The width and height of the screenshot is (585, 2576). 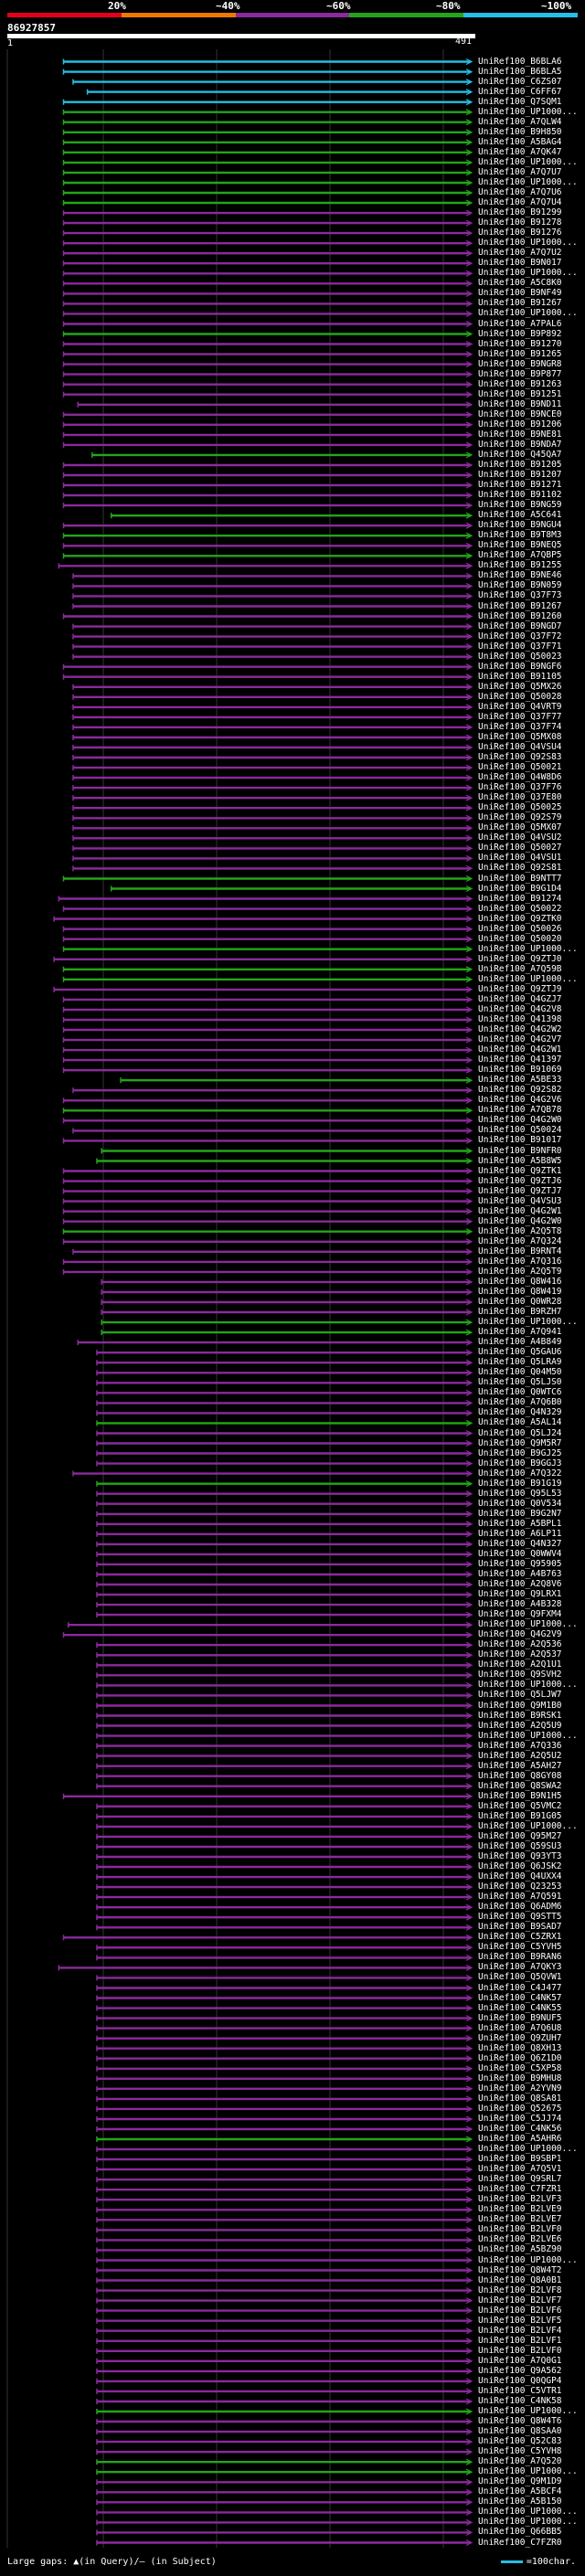 What do you see at coordinates (520, 2441) in the screenshot?
I see `hit-label: UniRef100_Q52C83` at bounding box center [520, 2441].